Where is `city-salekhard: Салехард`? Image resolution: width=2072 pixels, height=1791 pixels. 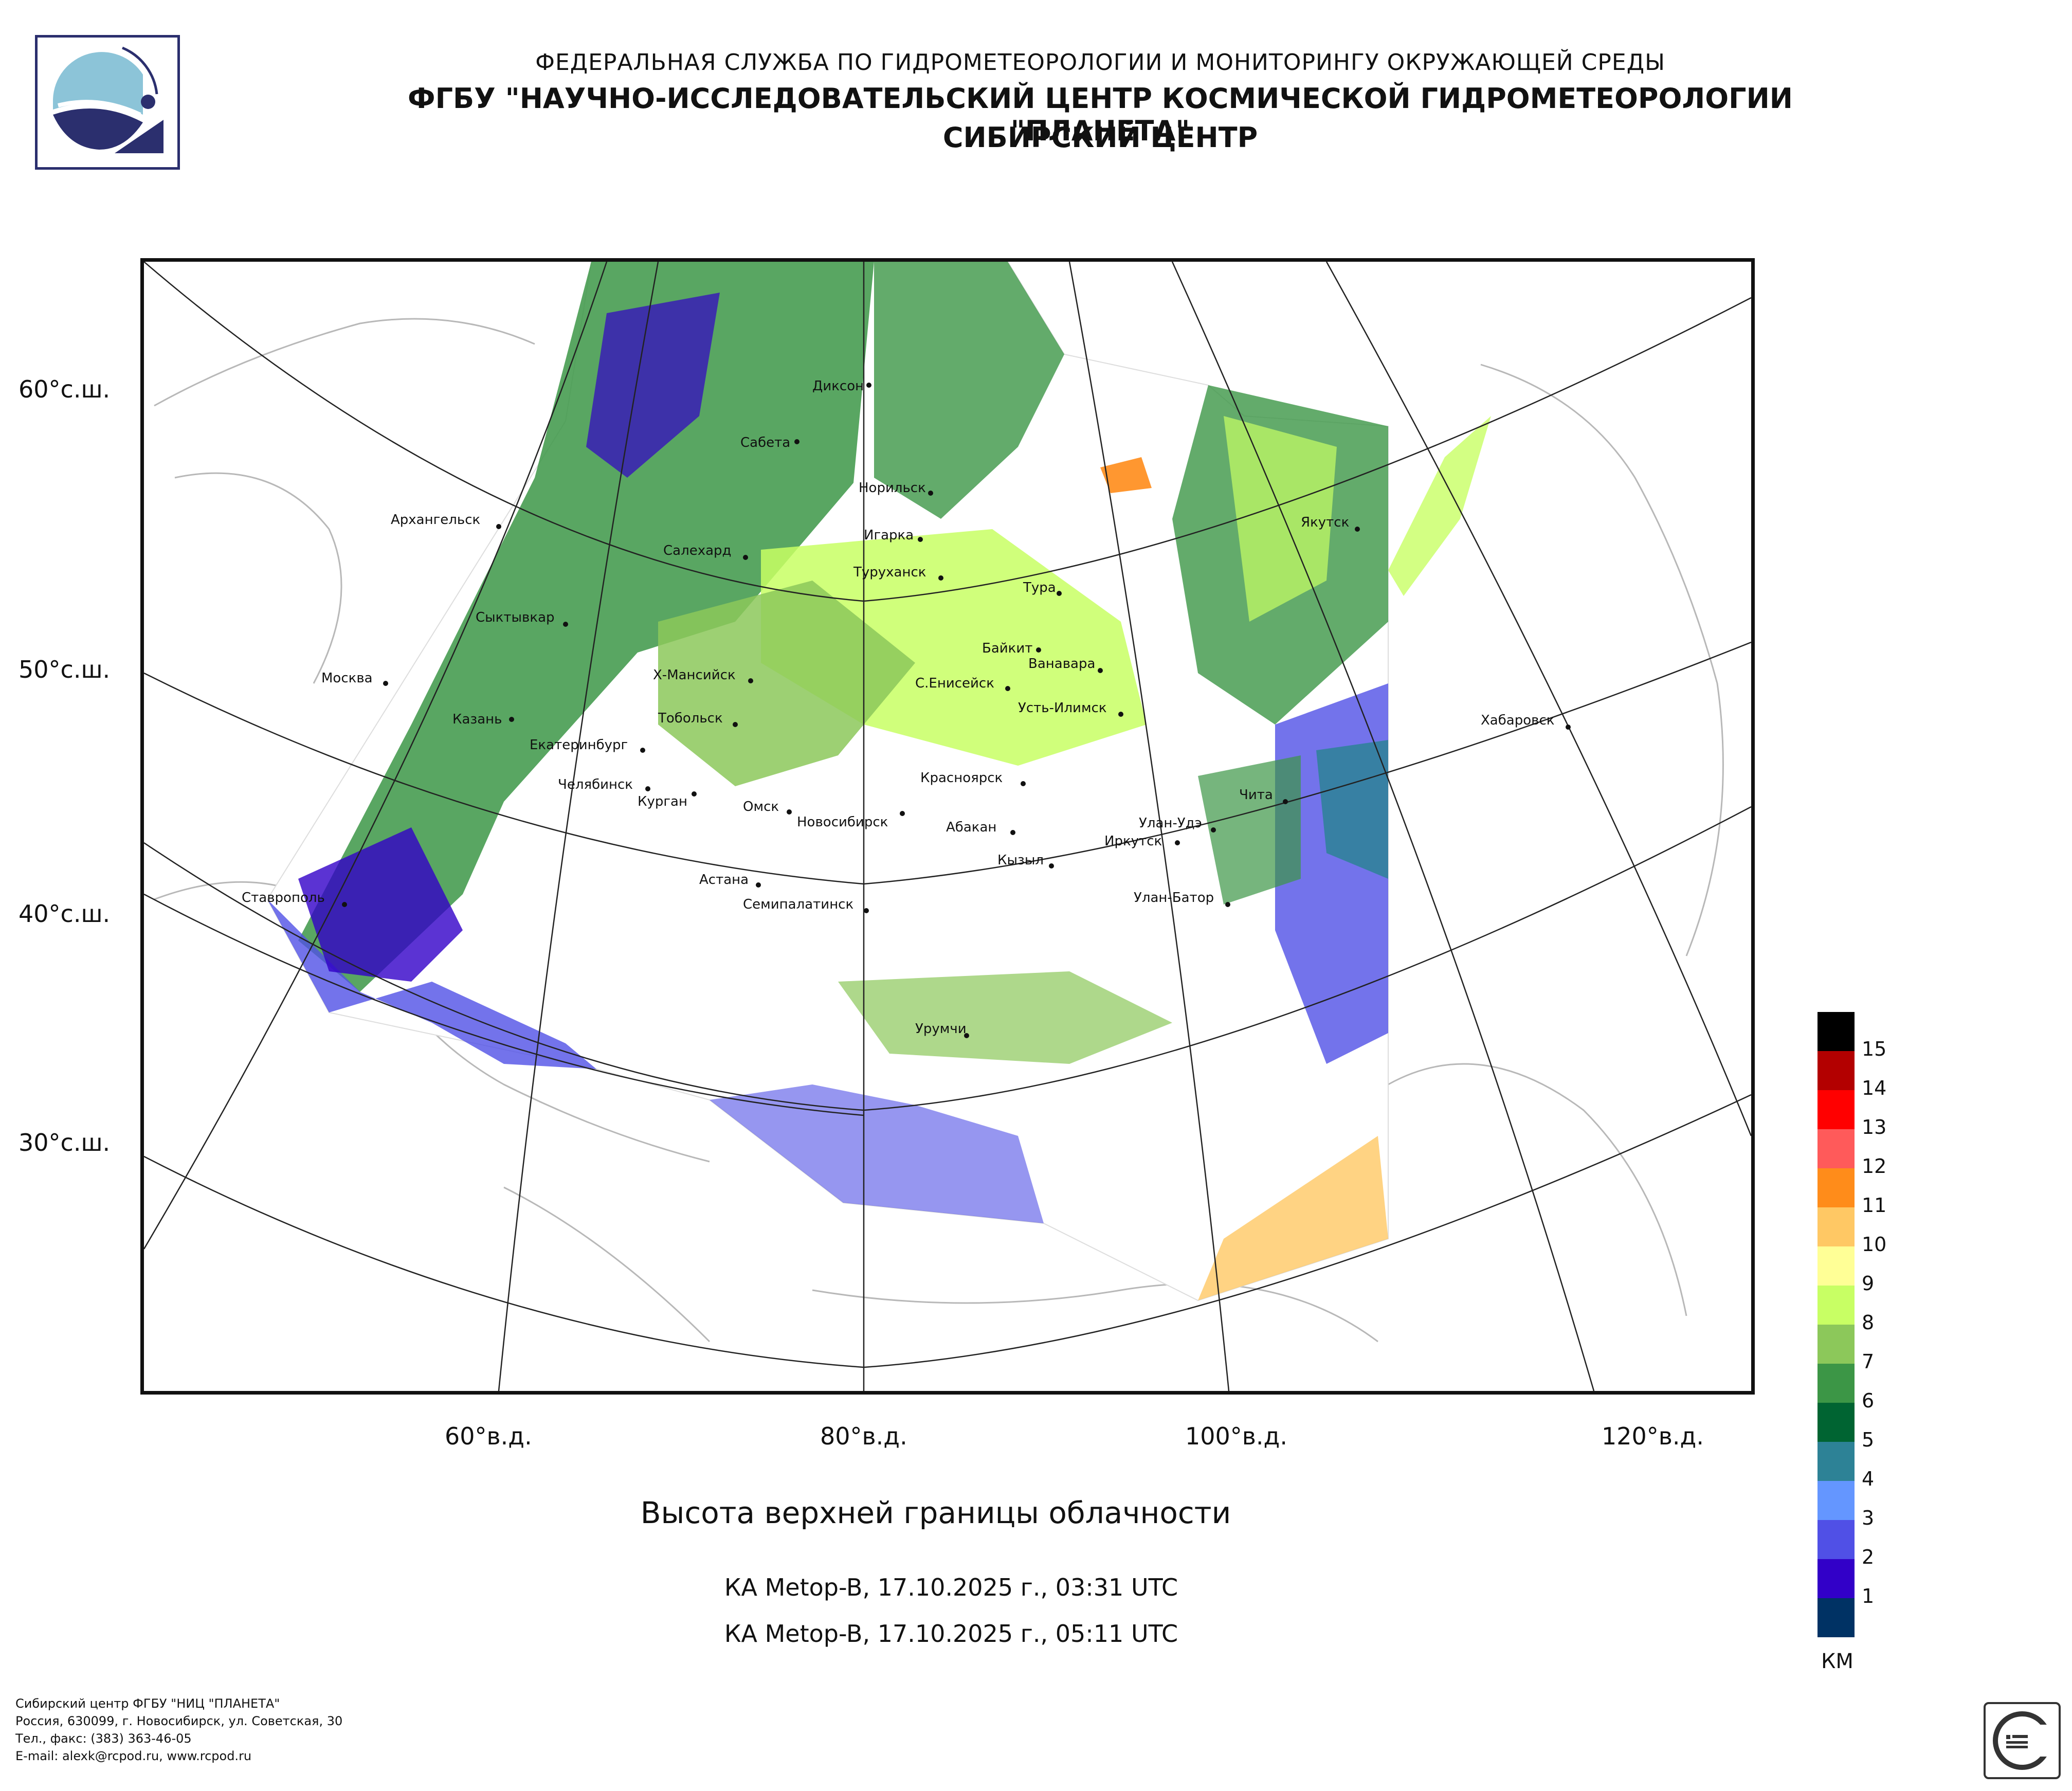 city-salekhard: Салехард is located at coordinates (697, 550).